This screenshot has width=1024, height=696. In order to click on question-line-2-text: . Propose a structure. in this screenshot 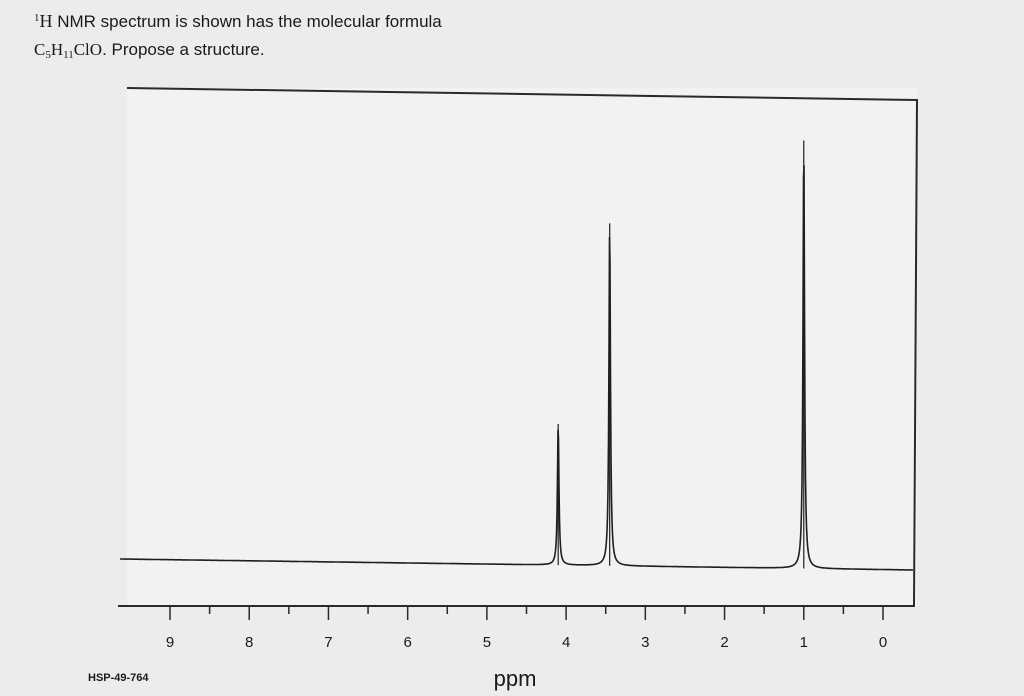, I will do `click(183, 49)`.